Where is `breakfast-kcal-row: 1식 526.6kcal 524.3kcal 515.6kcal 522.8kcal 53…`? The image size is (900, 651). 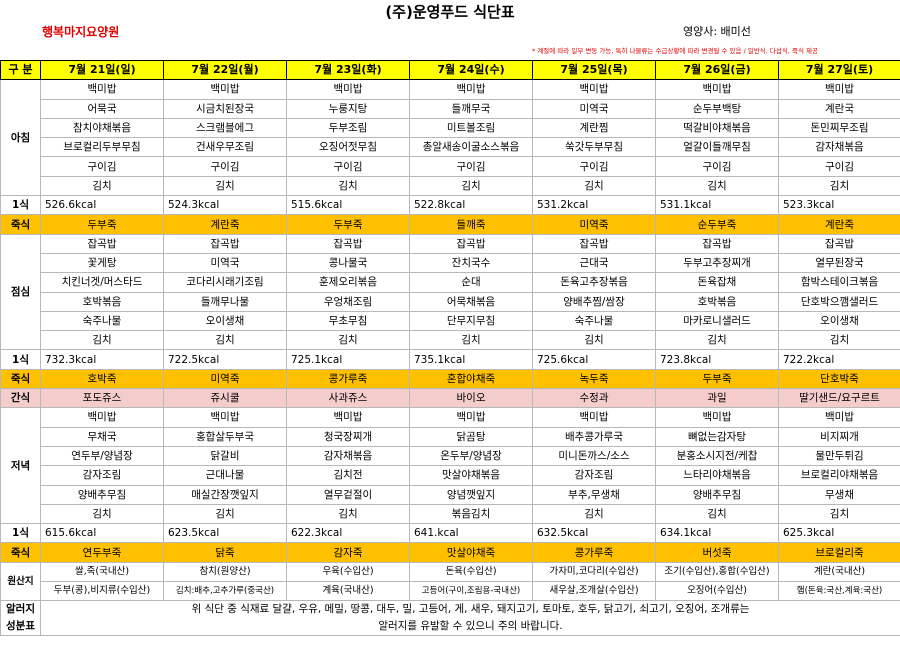 breakfast-kcal-row: 1식 526.6kcal 524.3kcal 515.6kcal 522.8kcal 53… is located at coordinates (450, 205).